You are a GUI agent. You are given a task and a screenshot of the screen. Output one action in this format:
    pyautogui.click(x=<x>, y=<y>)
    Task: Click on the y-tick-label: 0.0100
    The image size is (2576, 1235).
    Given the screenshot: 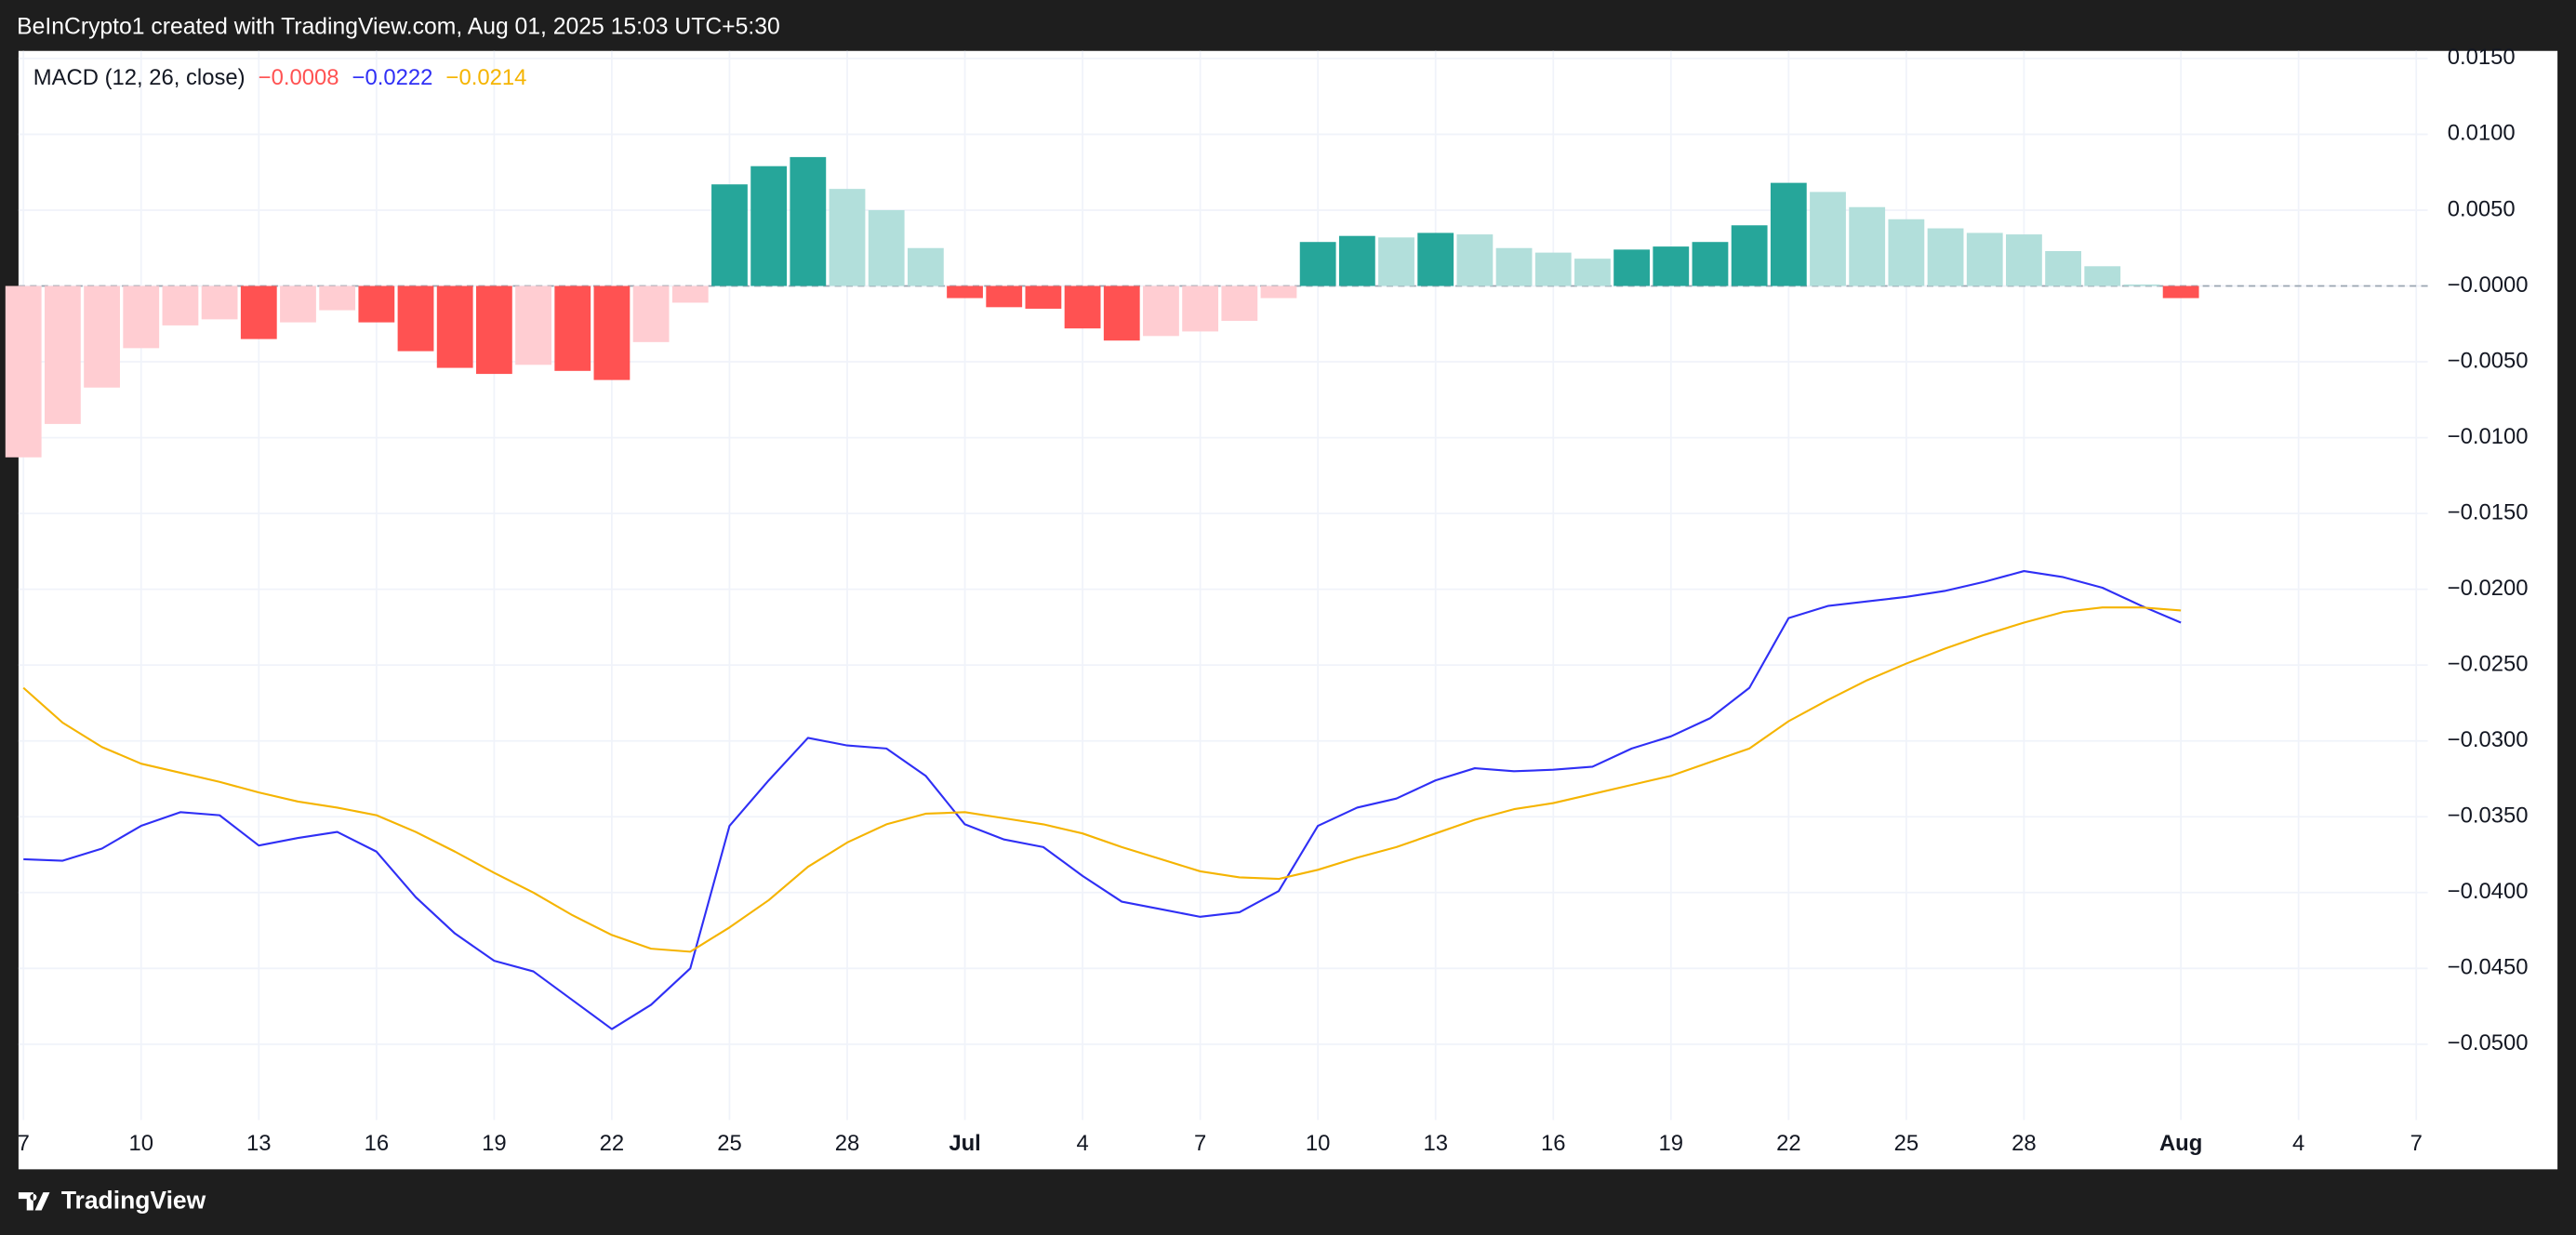 What is the action you would take?
    pyautogui.click(x=2482, y=133)
    